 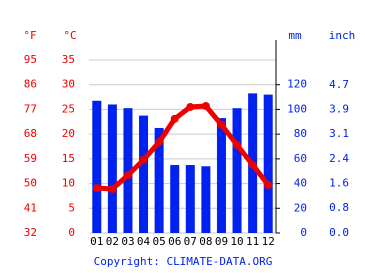 What do you see at coordinates (303, 232) in the screenshot?
I see `mm-tick-label: 0` at bounding box center [303, 232].